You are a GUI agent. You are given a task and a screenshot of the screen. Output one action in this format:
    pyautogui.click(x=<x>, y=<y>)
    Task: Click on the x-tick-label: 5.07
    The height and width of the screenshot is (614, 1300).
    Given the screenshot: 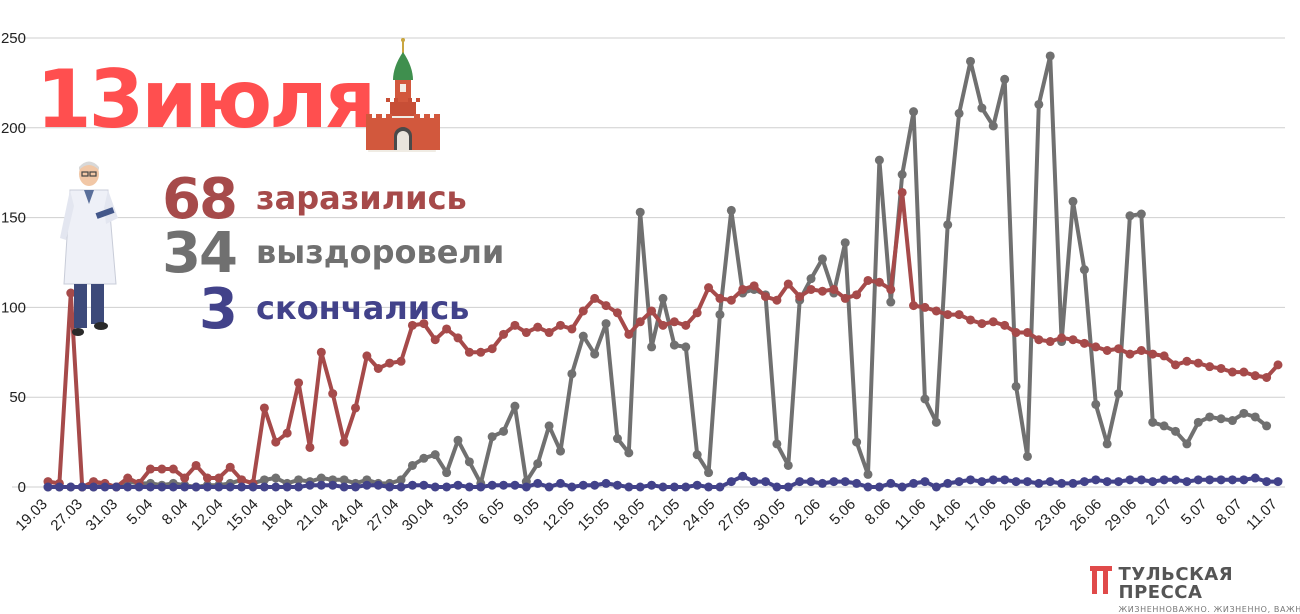 What is the action you would take?
    pyautogui.click(x=1194, y=512)
    